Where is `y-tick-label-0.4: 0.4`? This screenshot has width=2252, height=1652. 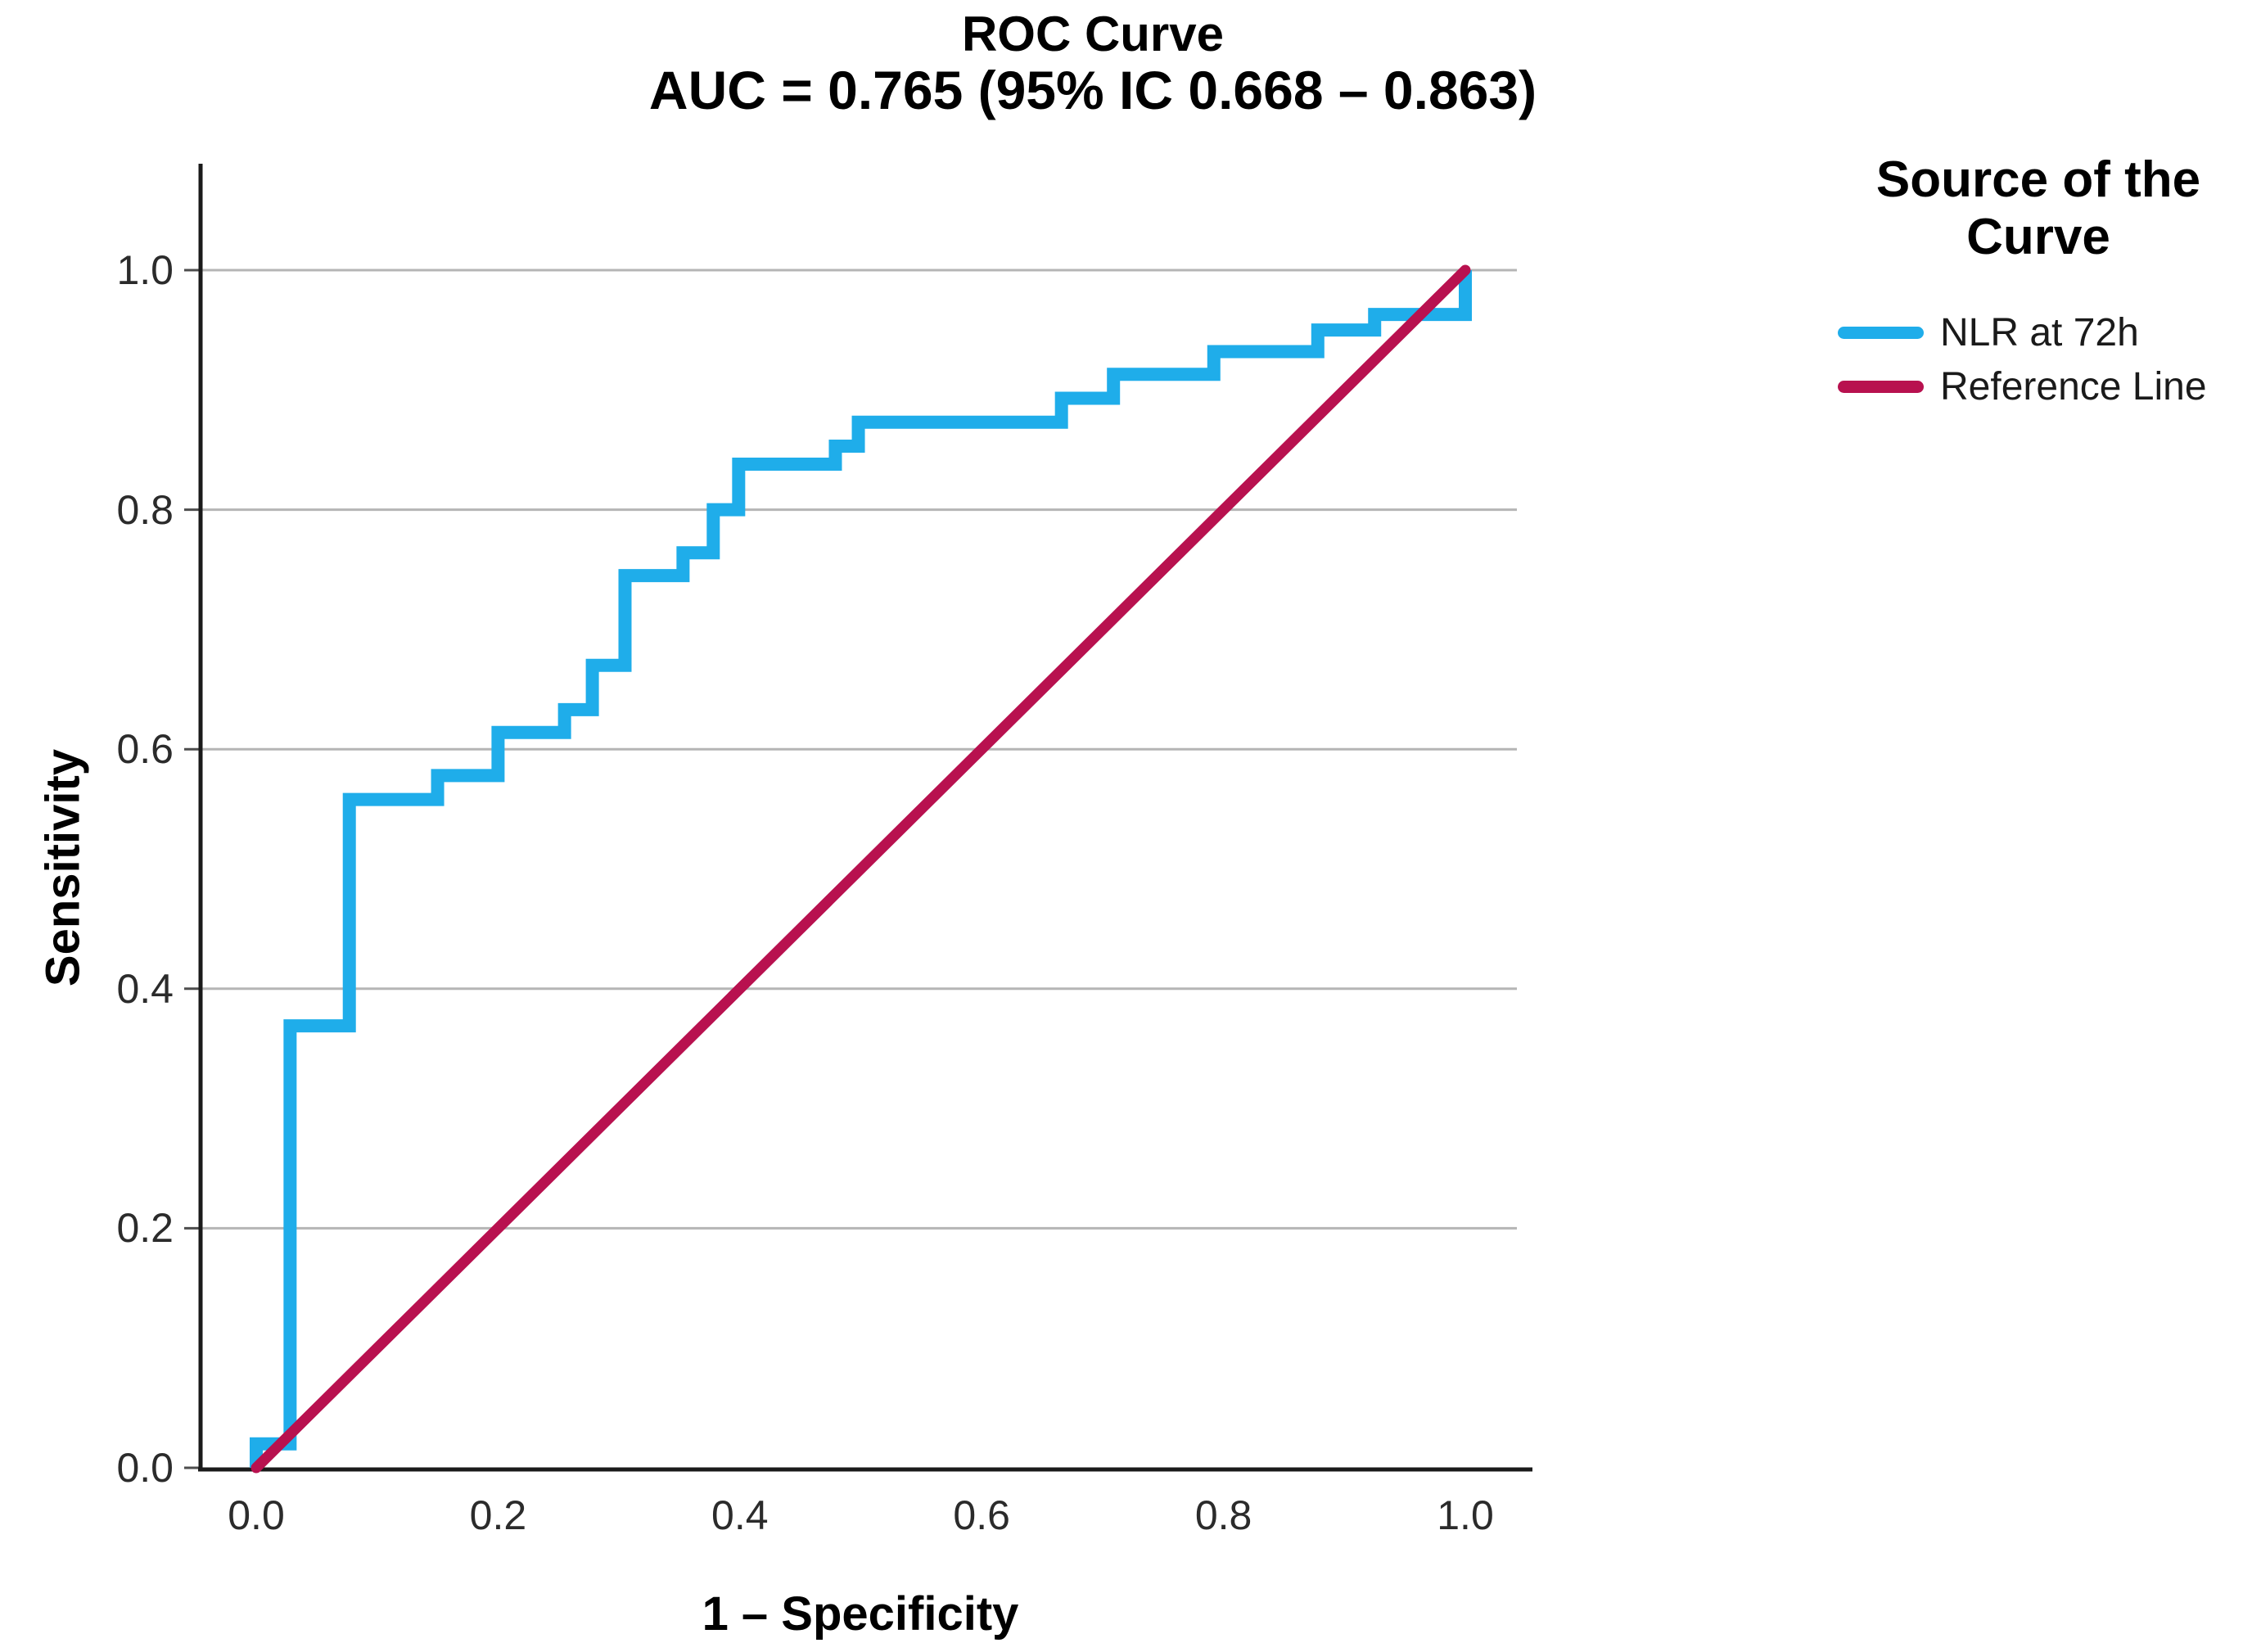
y-tick-label-0.4: 0.4 is located at coordinates (145, 988).